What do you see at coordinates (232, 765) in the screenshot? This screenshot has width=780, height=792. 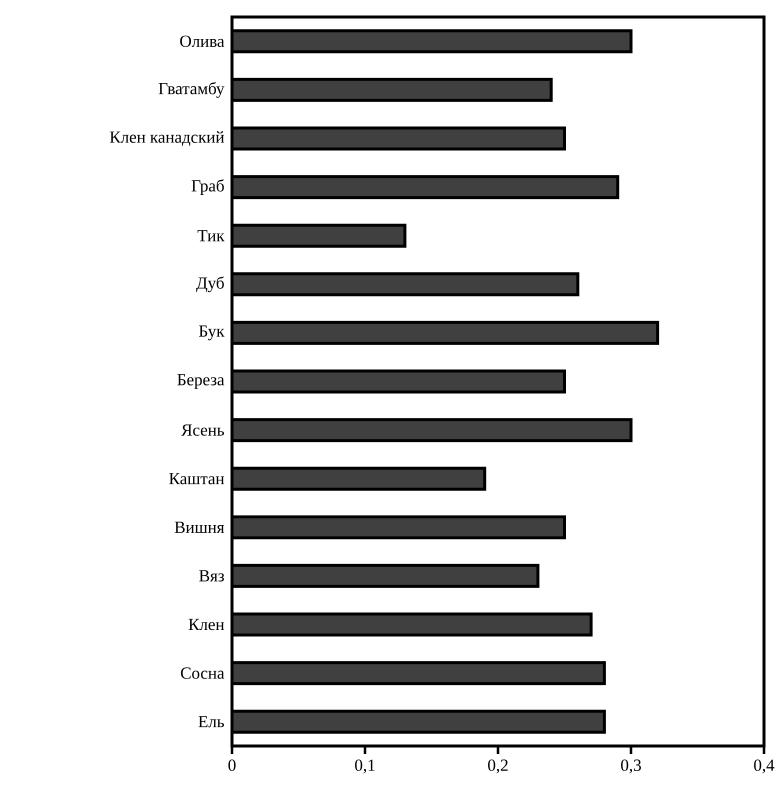 I see `x-tick-label: 0` at bounding box center [232, 765].